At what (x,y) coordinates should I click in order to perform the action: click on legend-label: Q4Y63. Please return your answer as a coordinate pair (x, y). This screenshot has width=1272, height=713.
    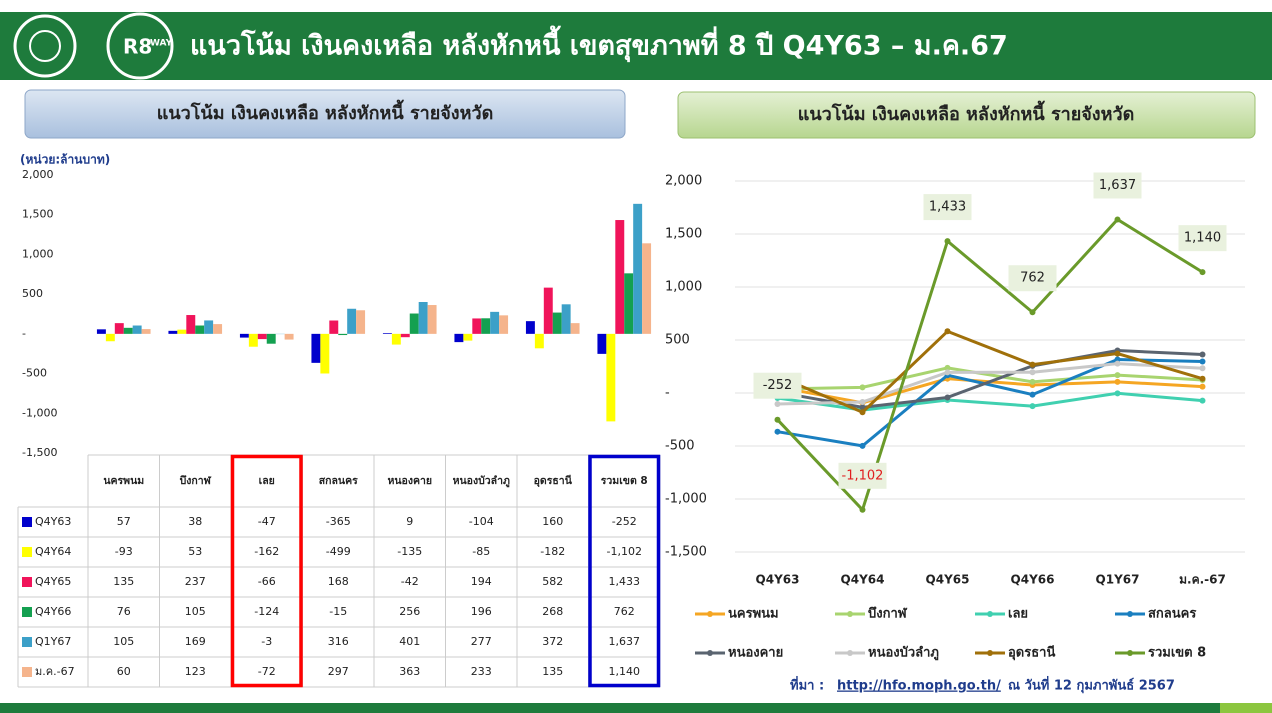
    Looking at the image, I should click on (53, 521).